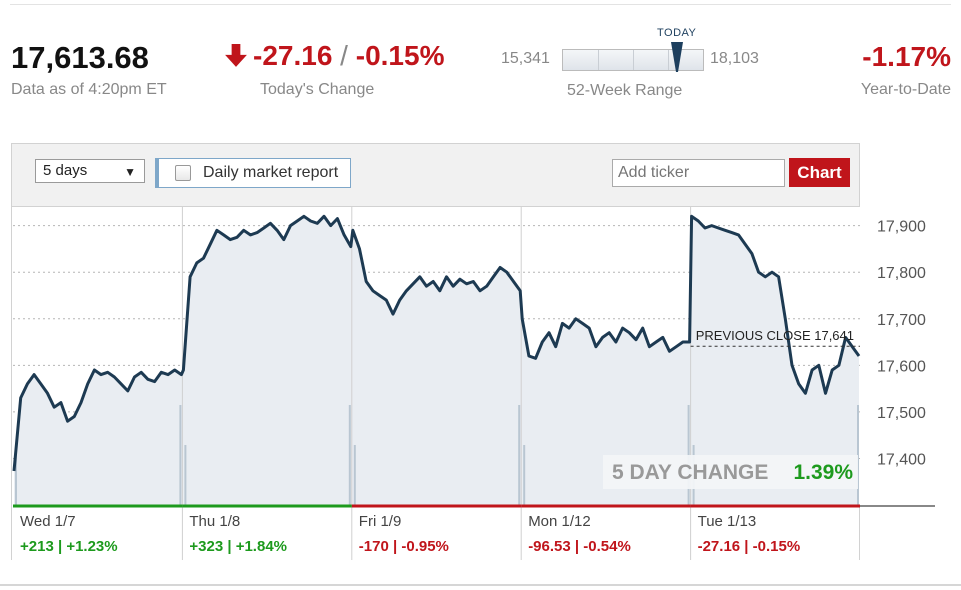  Describe the element at coordinates (525, 58) in the screenshot. I see `range-low: 15,341` at that location.